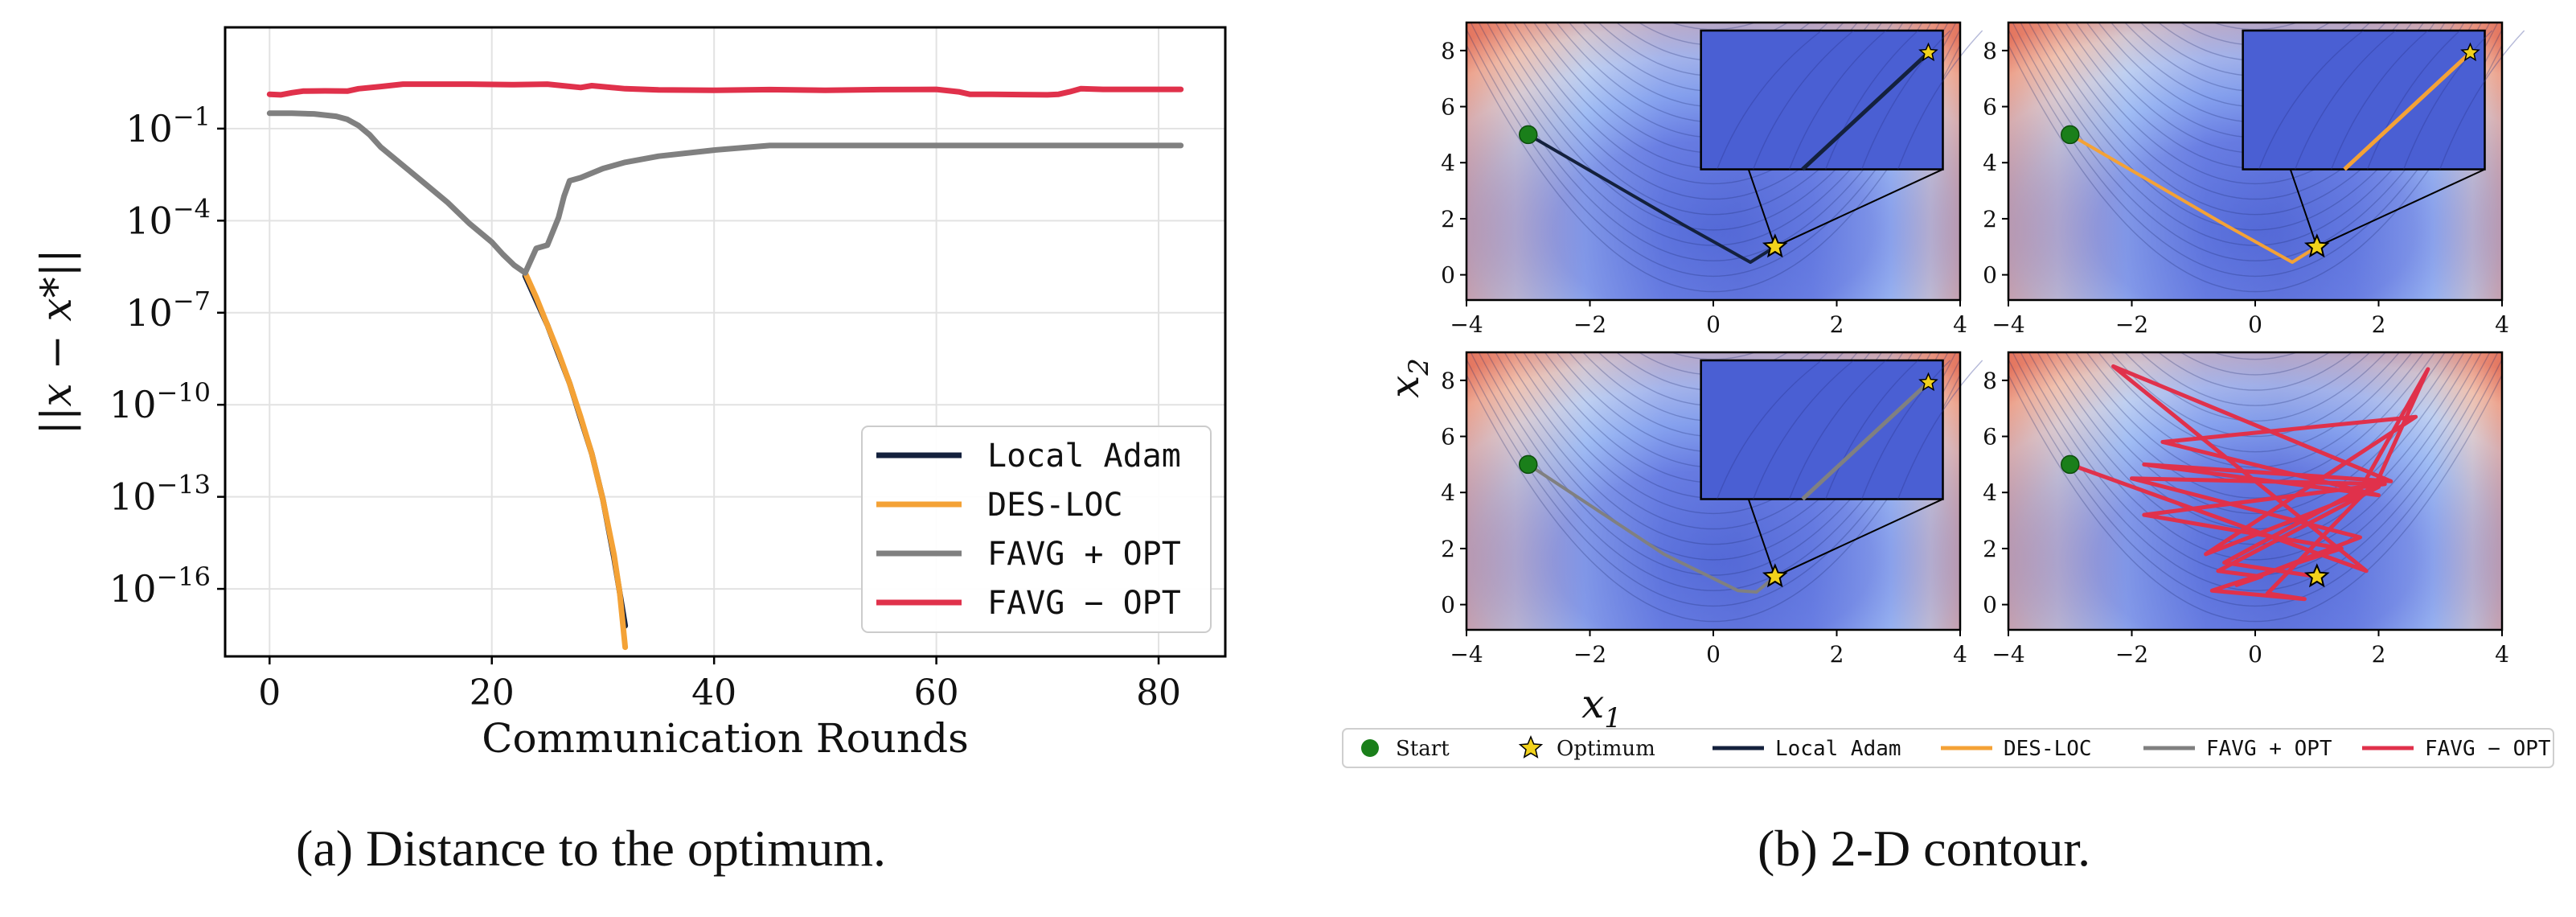 The image size is (2576, 917). Describe the element at coordinates (168, 217) in the screenshot. I see `y-tick-label: 10⁻⁴` at that location.